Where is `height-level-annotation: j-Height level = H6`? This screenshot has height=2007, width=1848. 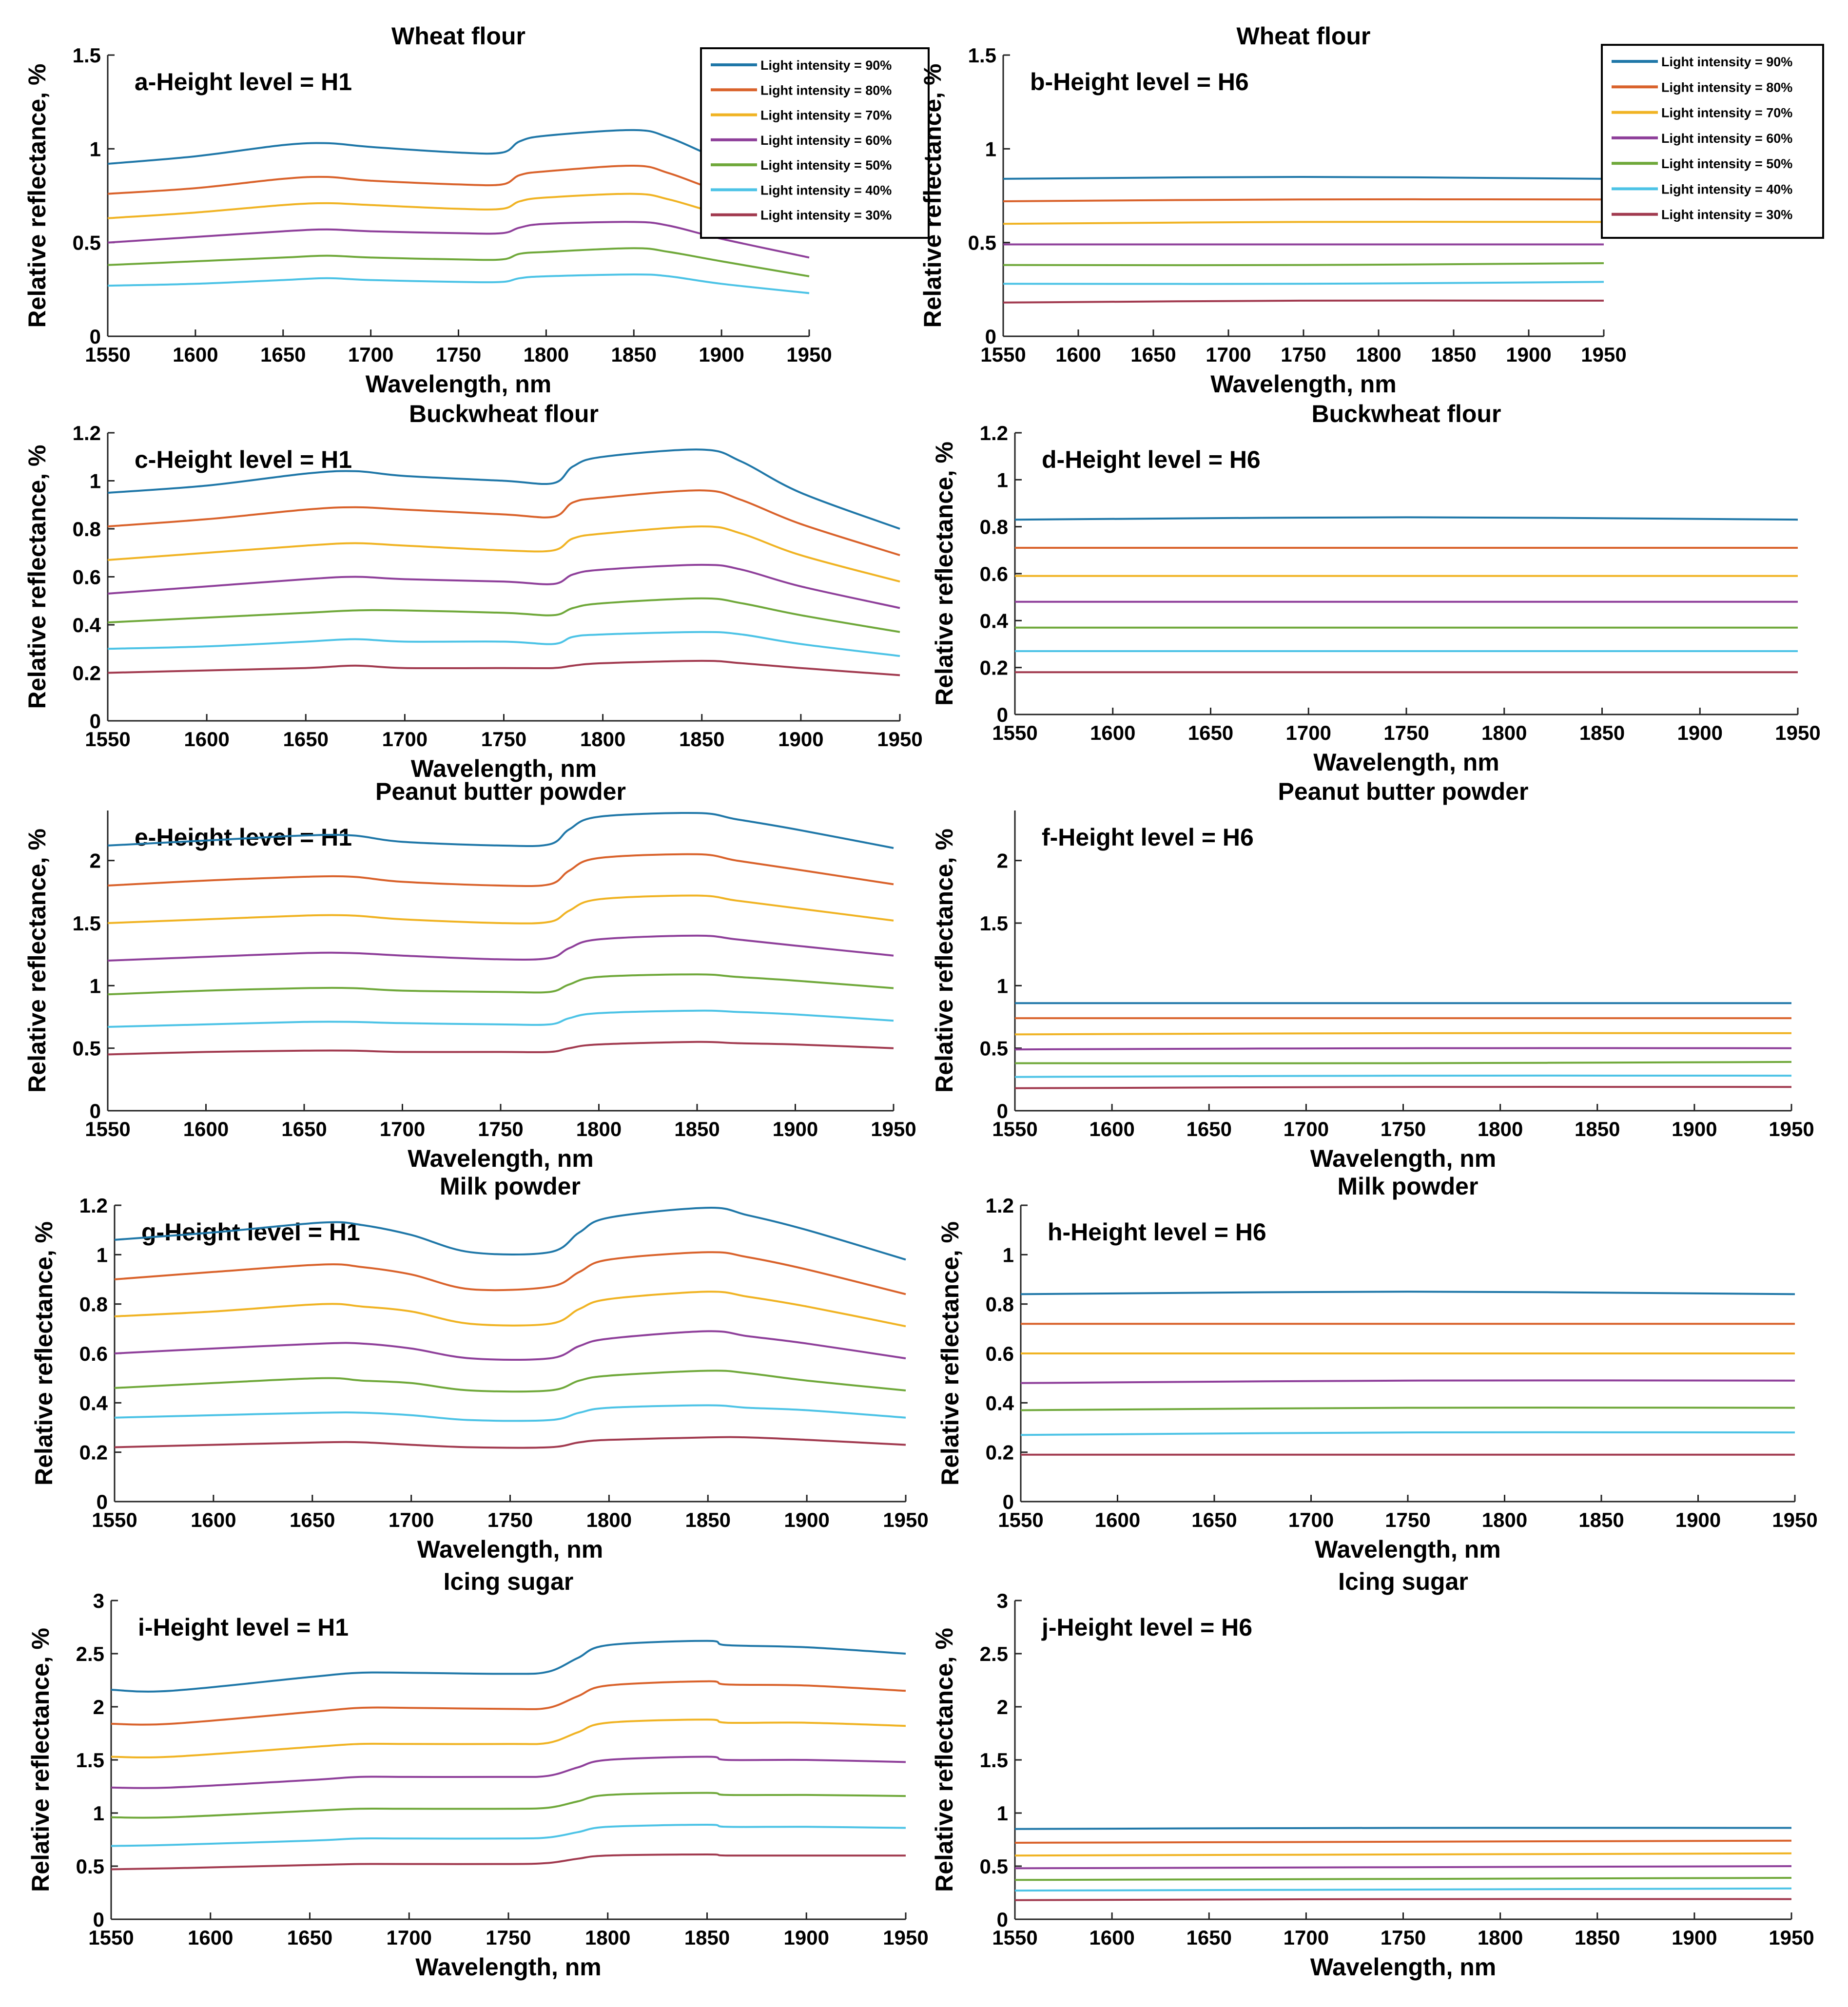 height-level-annotation: j-Height level = H6 is located at coordinates (1146, 1627).